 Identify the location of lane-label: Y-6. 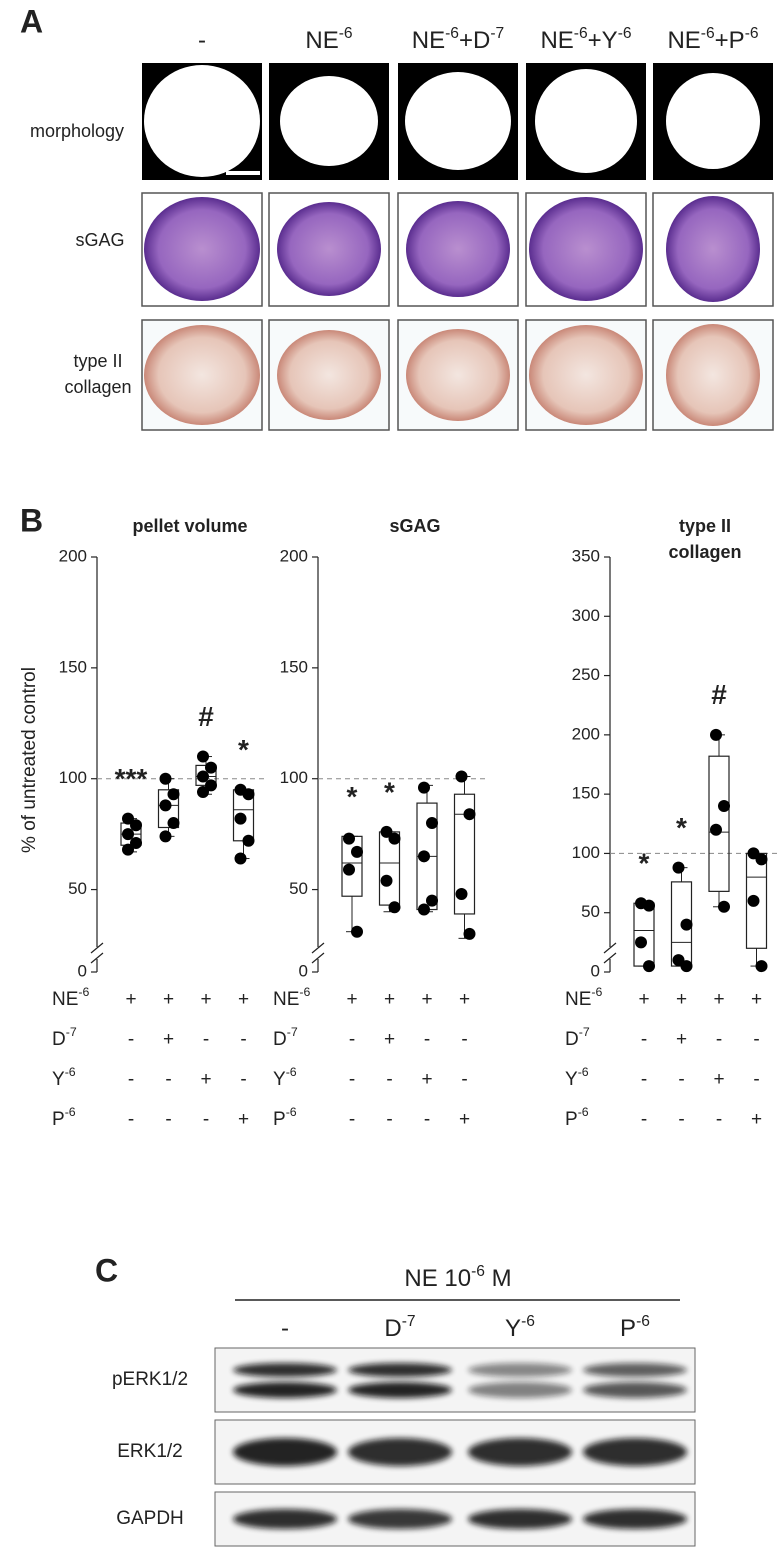
(520, 1328).